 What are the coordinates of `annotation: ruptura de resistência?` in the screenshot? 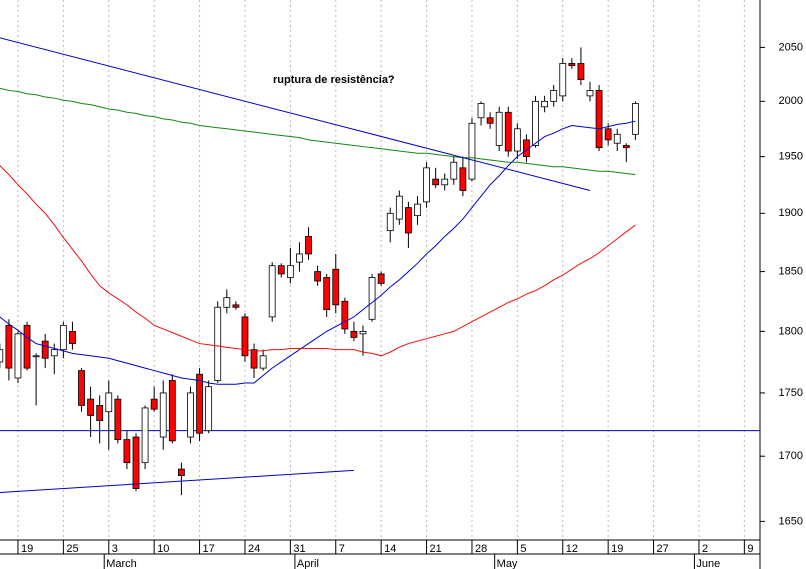 It's located at (334, 80).